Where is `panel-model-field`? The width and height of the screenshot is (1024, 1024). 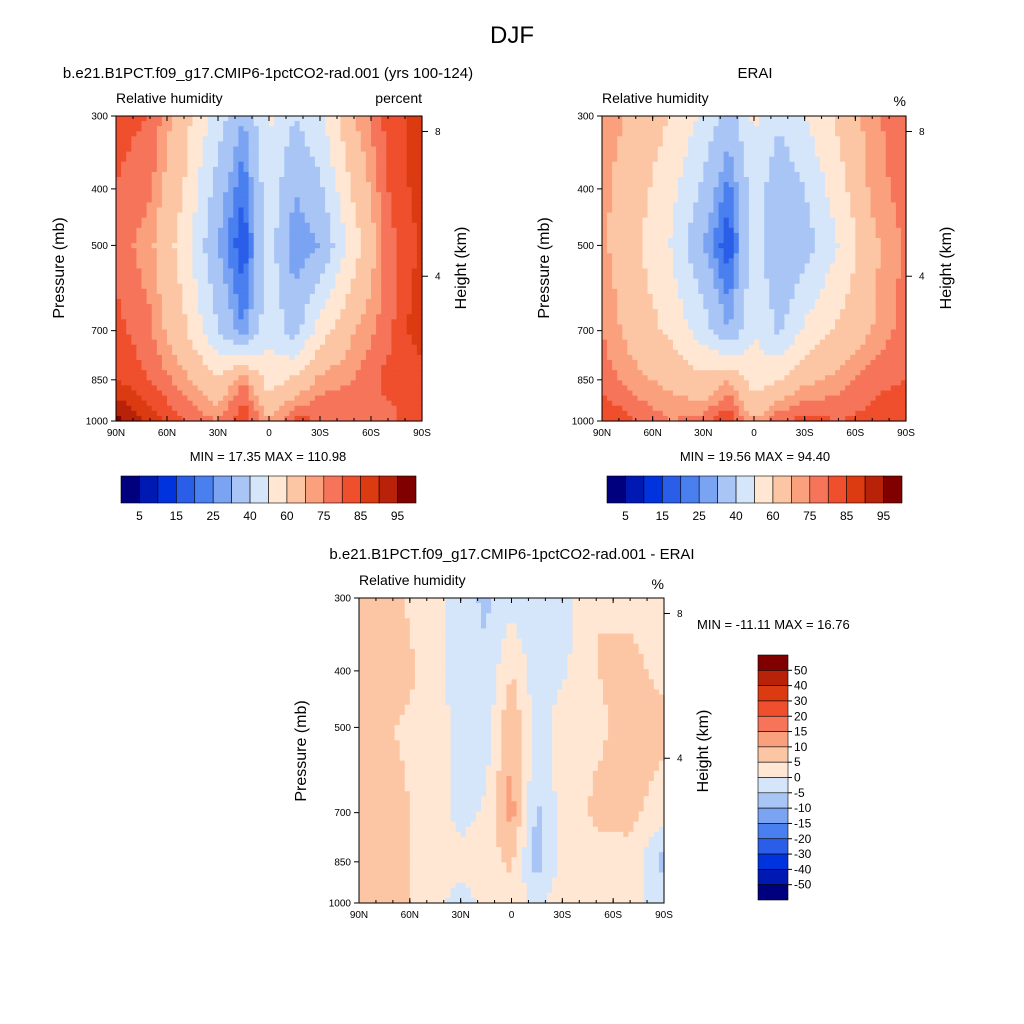
panel-model-field is located at coordinates (269, 269).